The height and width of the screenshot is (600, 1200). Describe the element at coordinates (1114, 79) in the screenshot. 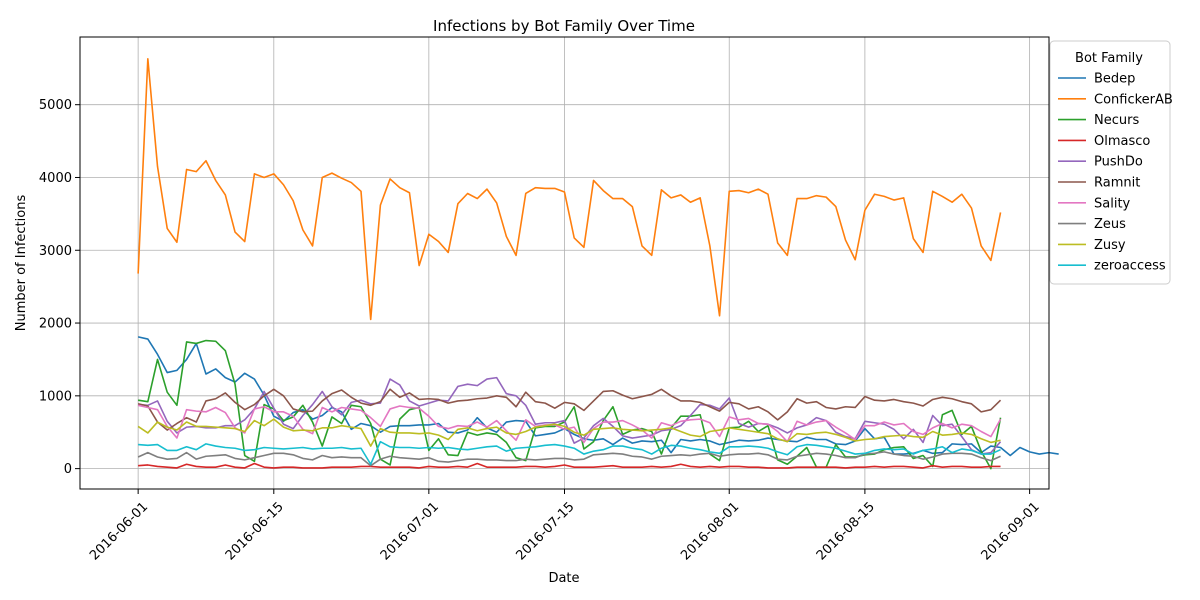

I see `legend-label-bedep: Bedep` at that location.